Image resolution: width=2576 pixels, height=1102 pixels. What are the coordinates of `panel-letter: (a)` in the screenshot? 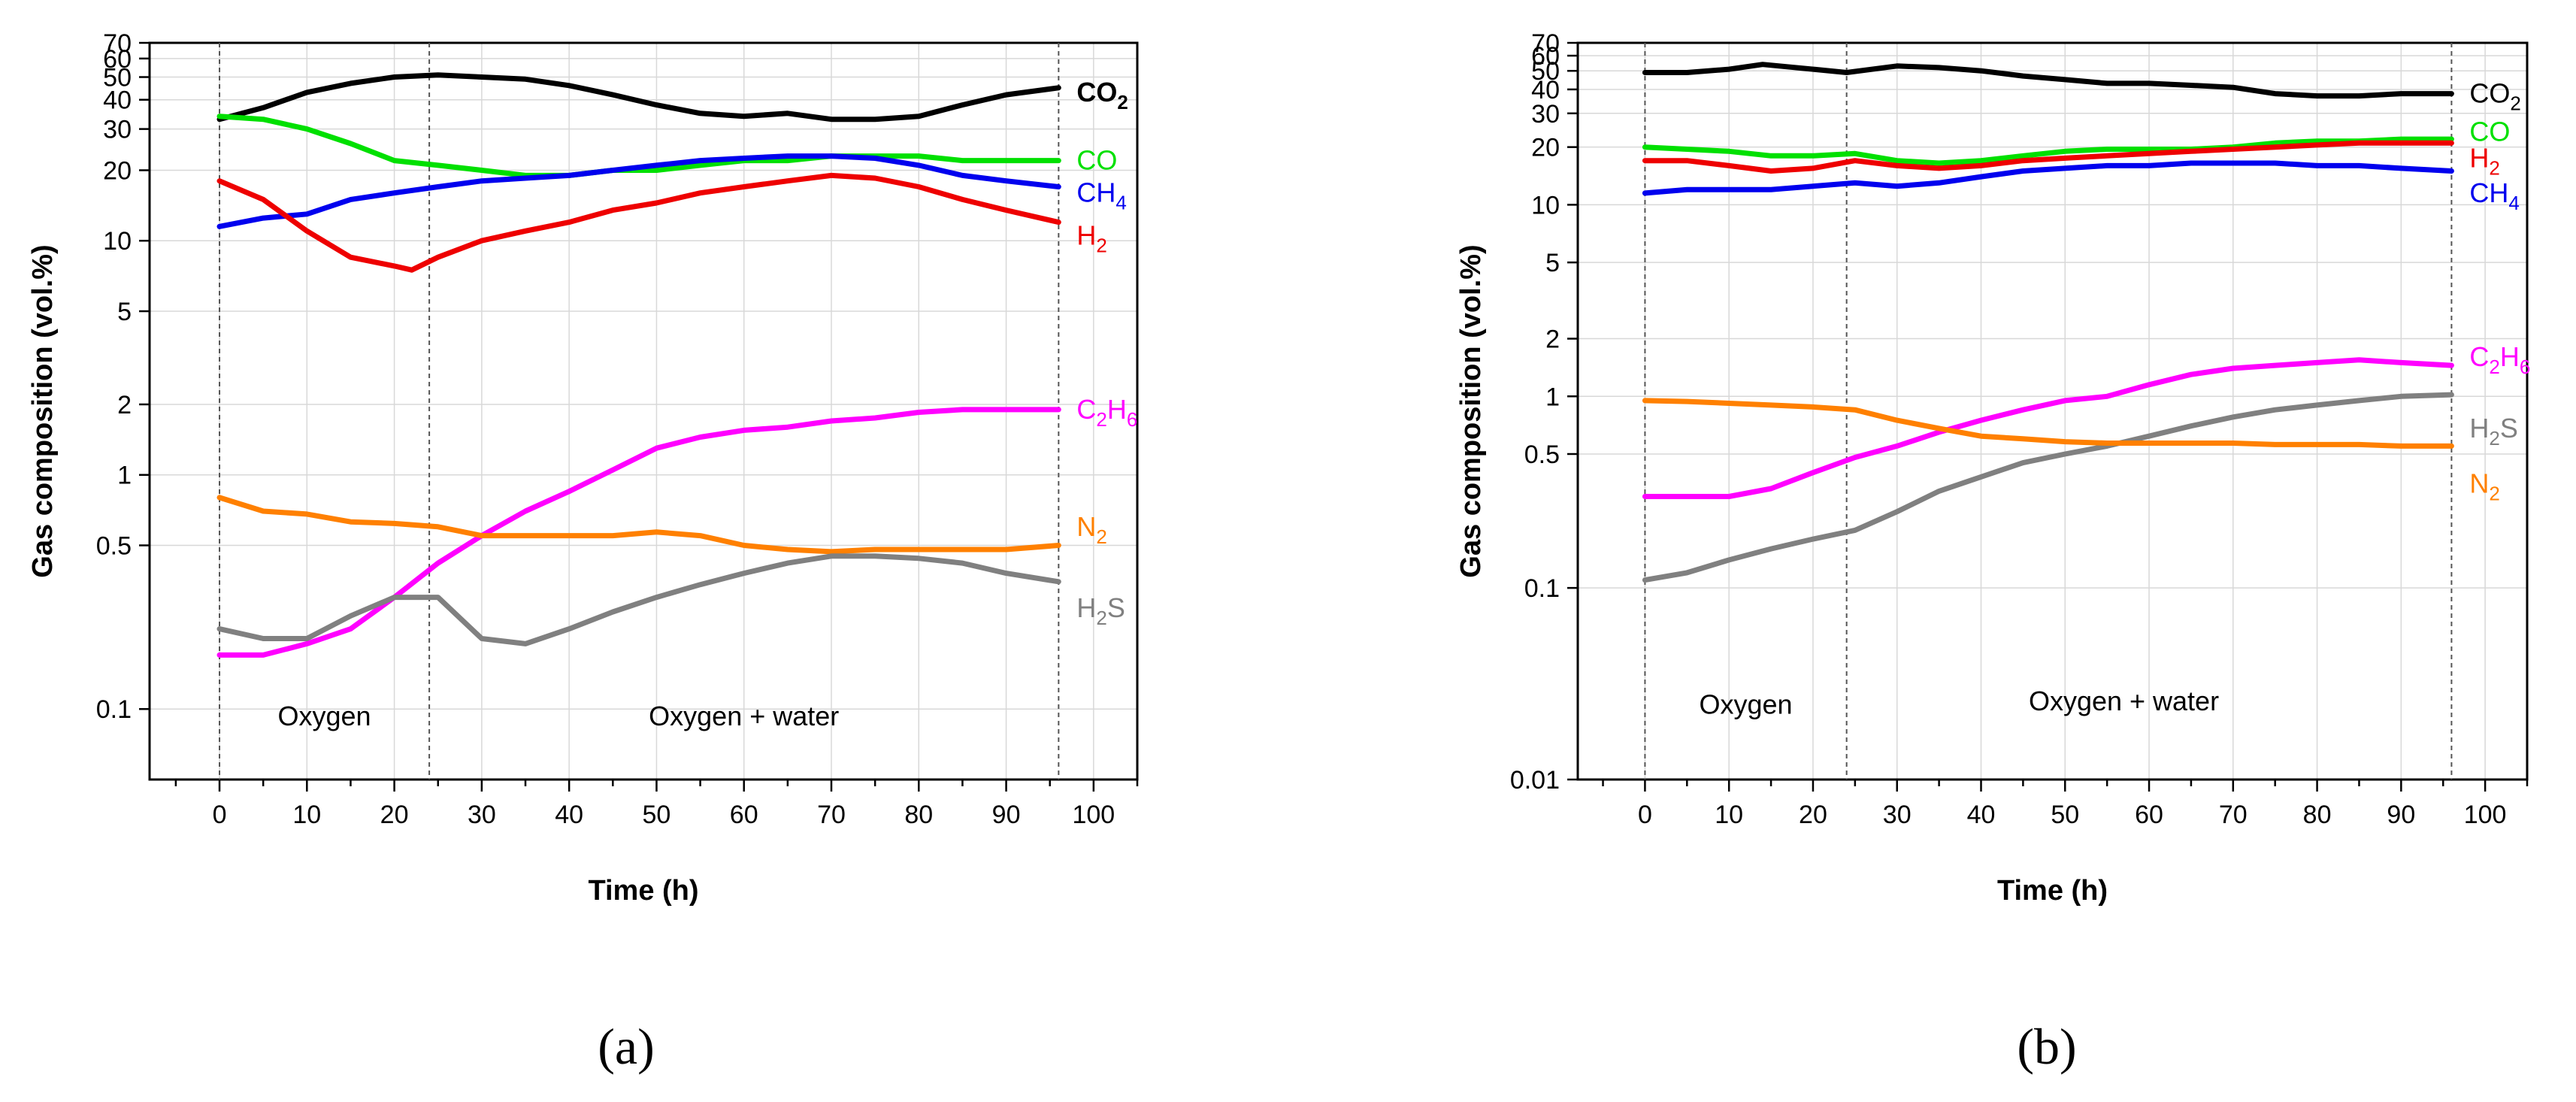 It's located at (626, 1046).